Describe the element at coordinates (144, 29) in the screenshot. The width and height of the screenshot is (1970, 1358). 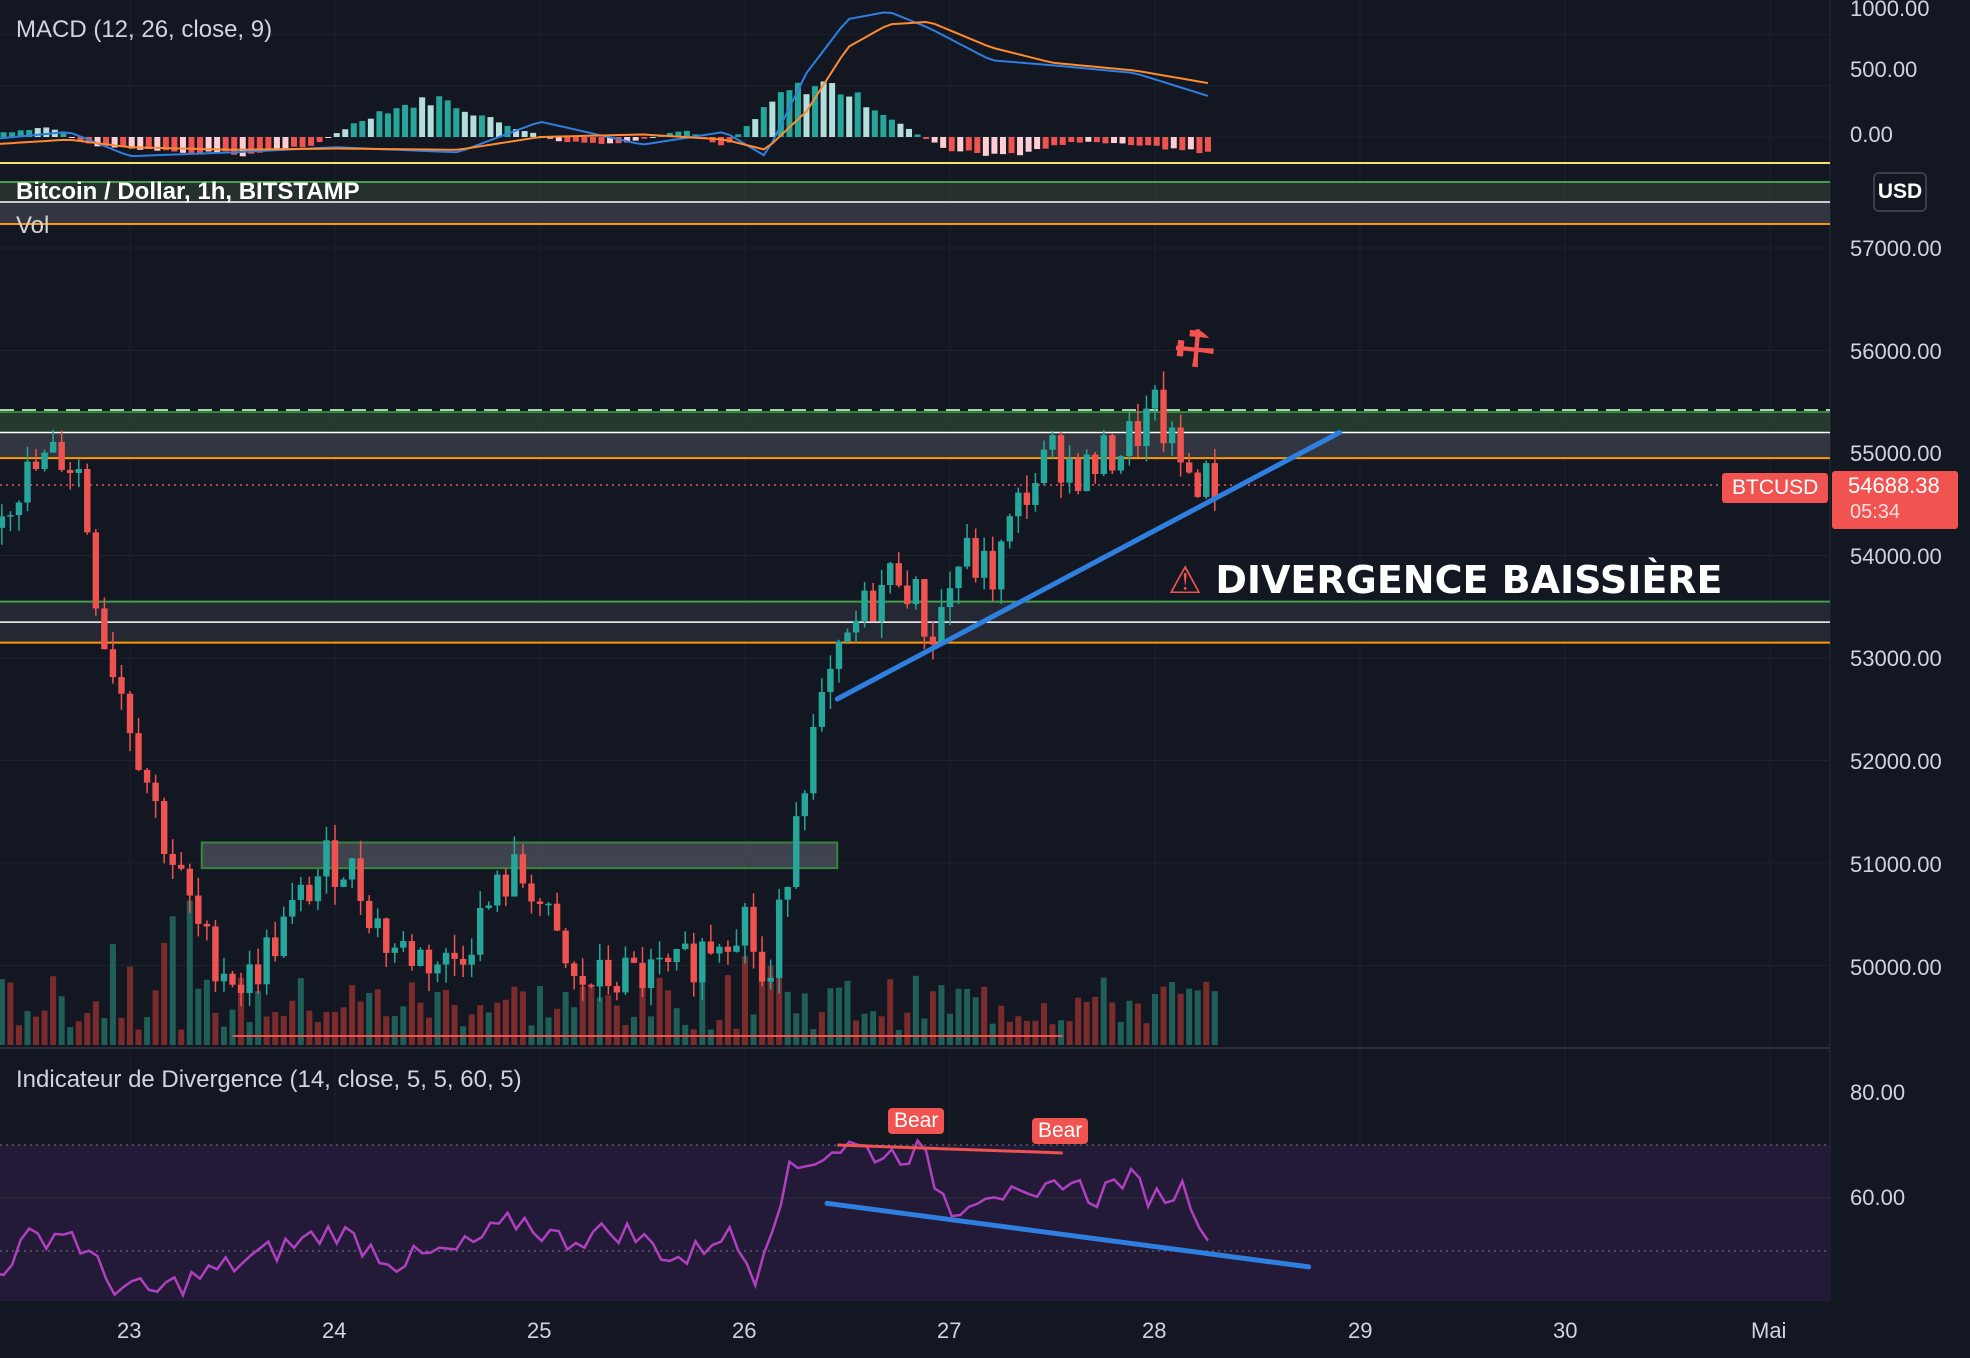
I see `macd-title: MACD (12, 26, close, 9)` at that location.